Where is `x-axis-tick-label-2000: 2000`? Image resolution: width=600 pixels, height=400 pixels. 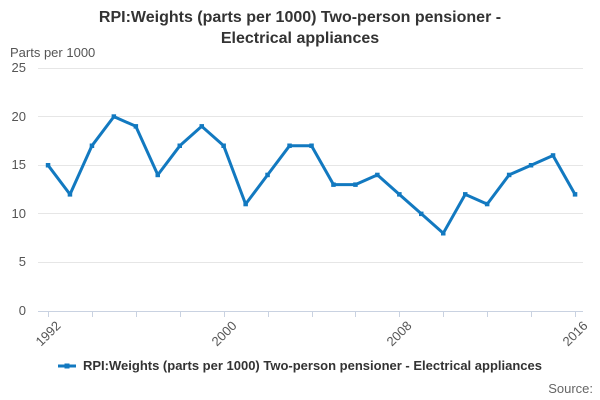
x-axis-tick-label-2000: 2000 is located at coordinates (224, 334).